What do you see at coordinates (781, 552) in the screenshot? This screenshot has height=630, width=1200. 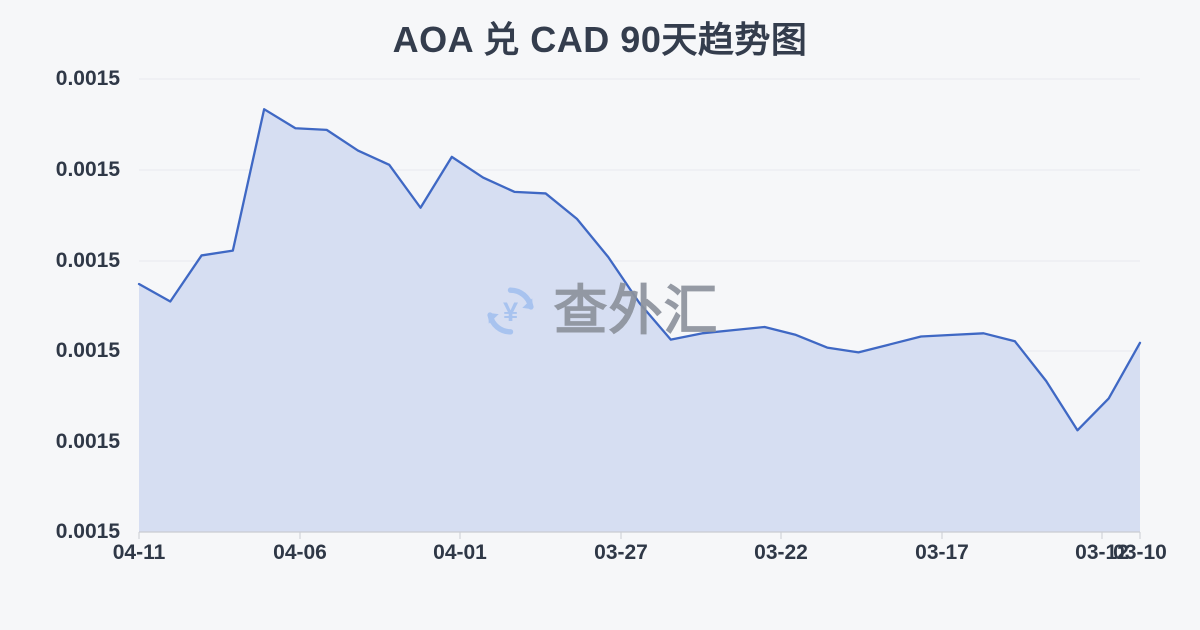 I see `x-axis-tick-label: 03-22` at bounding box center [781, 552].